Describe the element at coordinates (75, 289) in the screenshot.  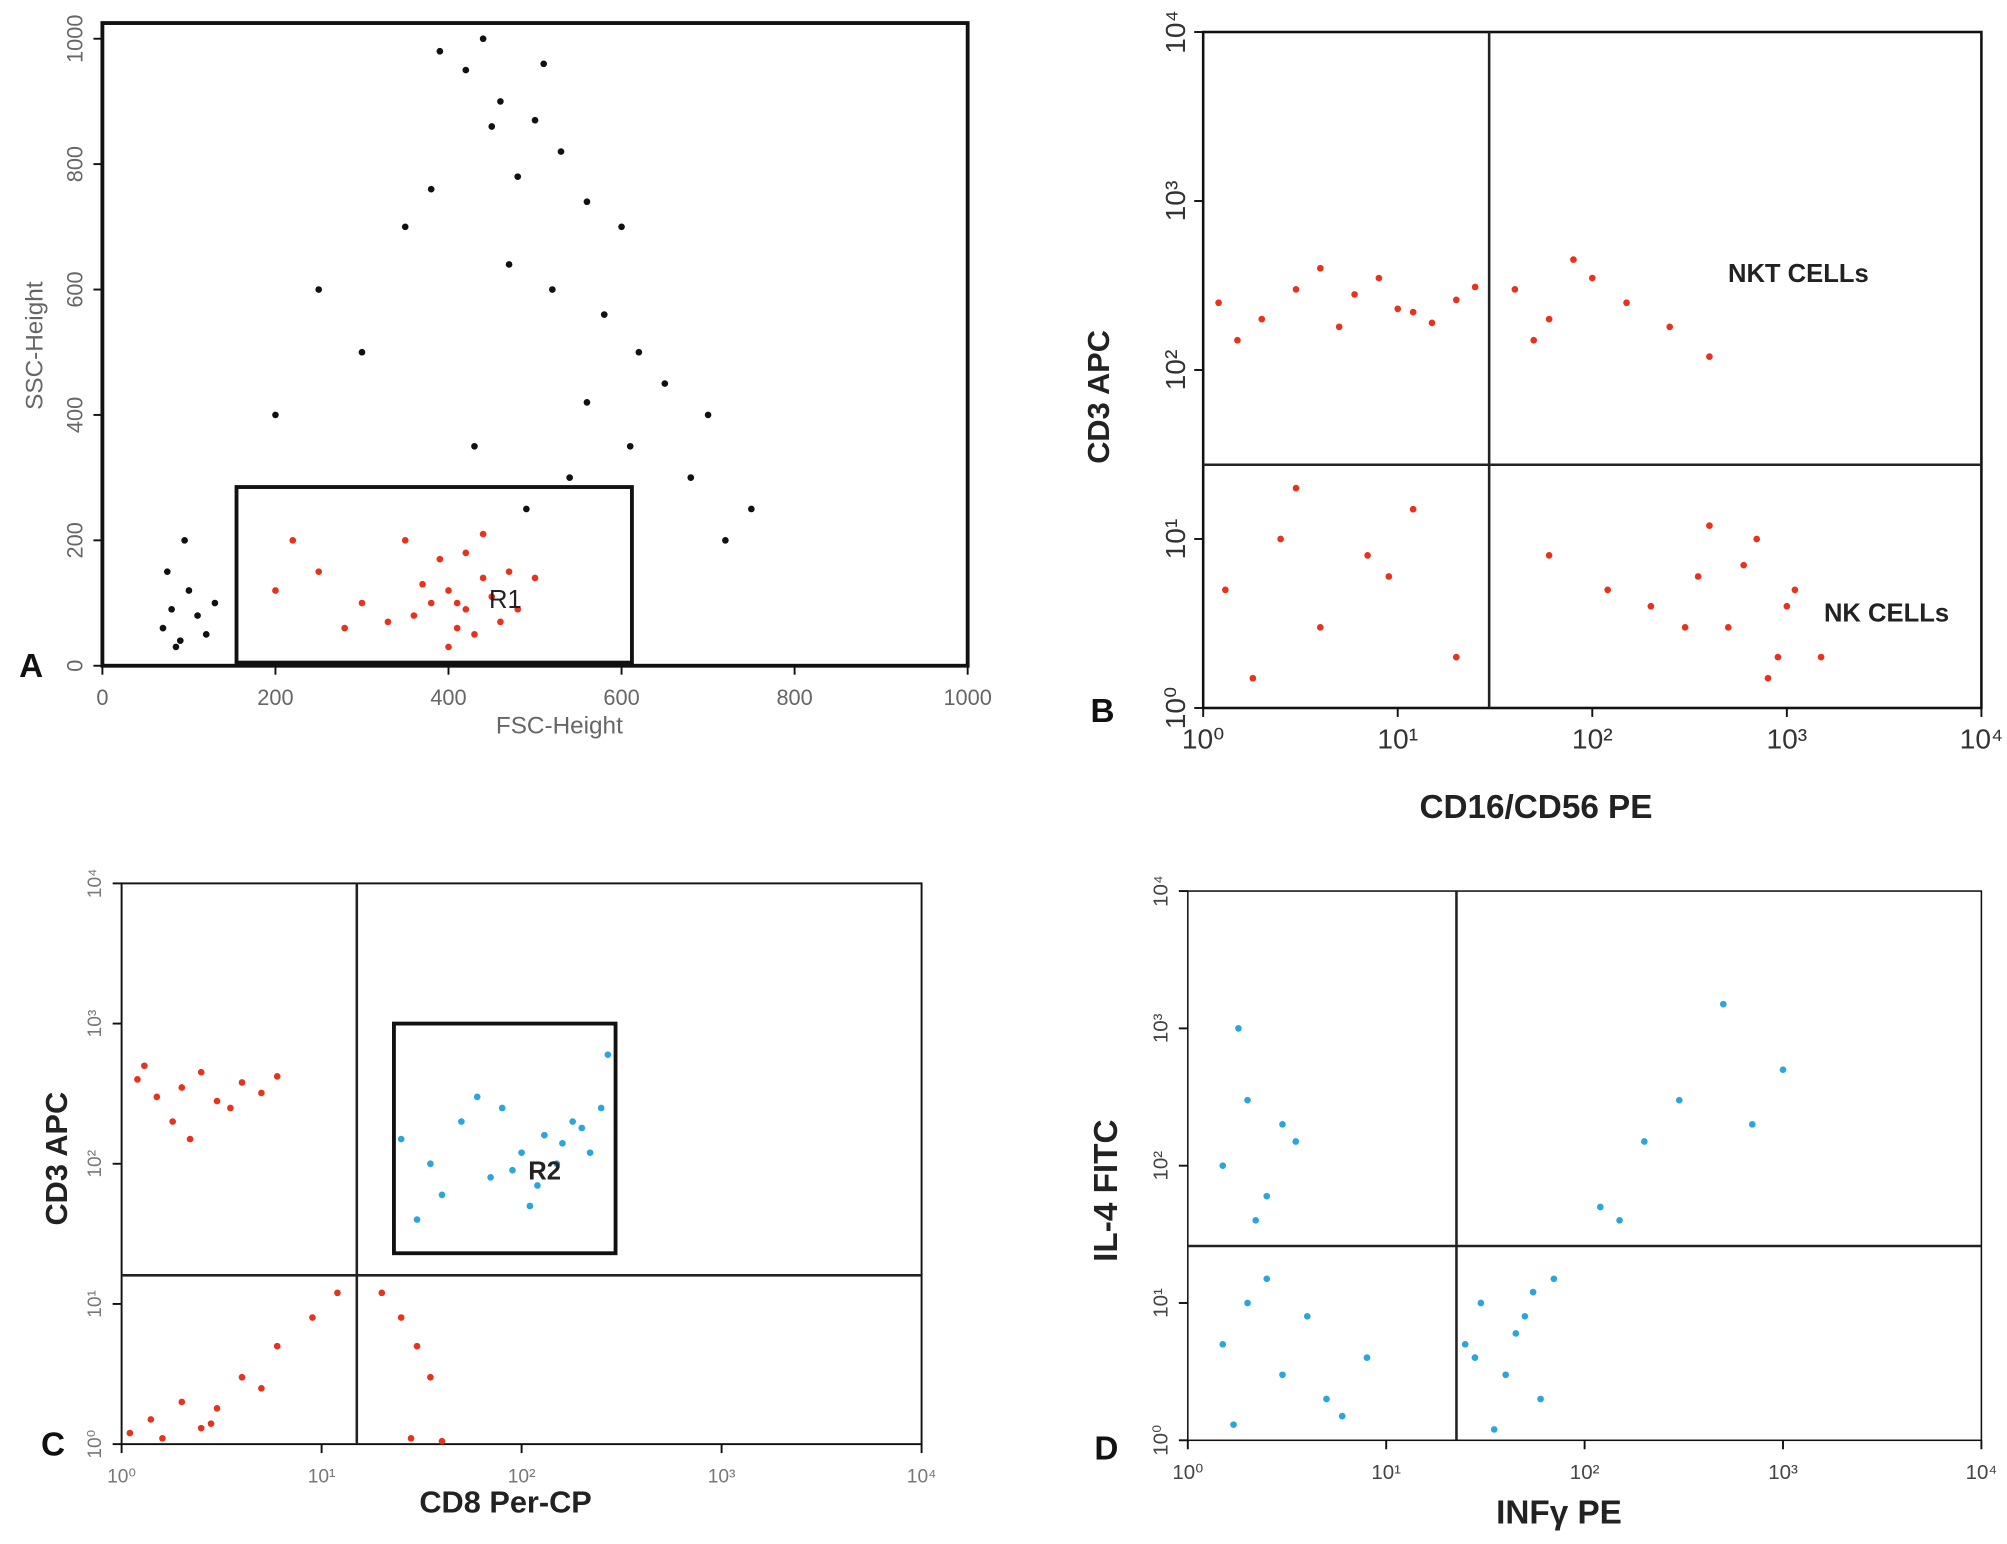
I see `y-tick-label: 600` at that location.